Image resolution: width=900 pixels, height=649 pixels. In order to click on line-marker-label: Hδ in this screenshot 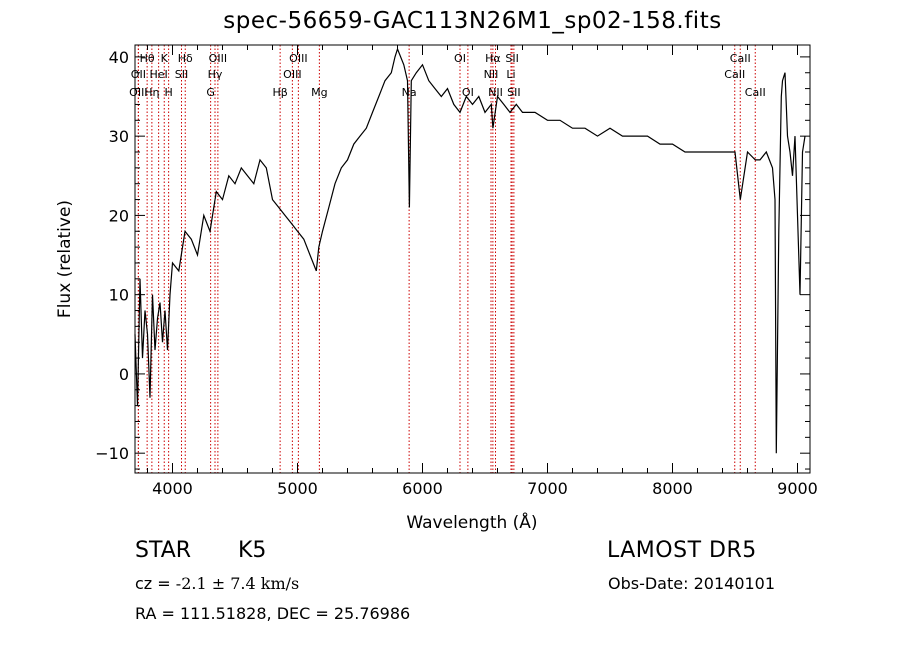, I will do `click(185, 58)`.